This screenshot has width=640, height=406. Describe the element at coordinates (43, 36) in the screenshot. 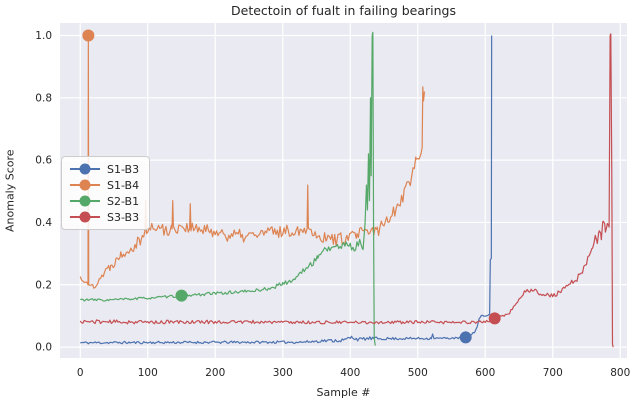

I see `y-tick-label: 1.0` at that location.